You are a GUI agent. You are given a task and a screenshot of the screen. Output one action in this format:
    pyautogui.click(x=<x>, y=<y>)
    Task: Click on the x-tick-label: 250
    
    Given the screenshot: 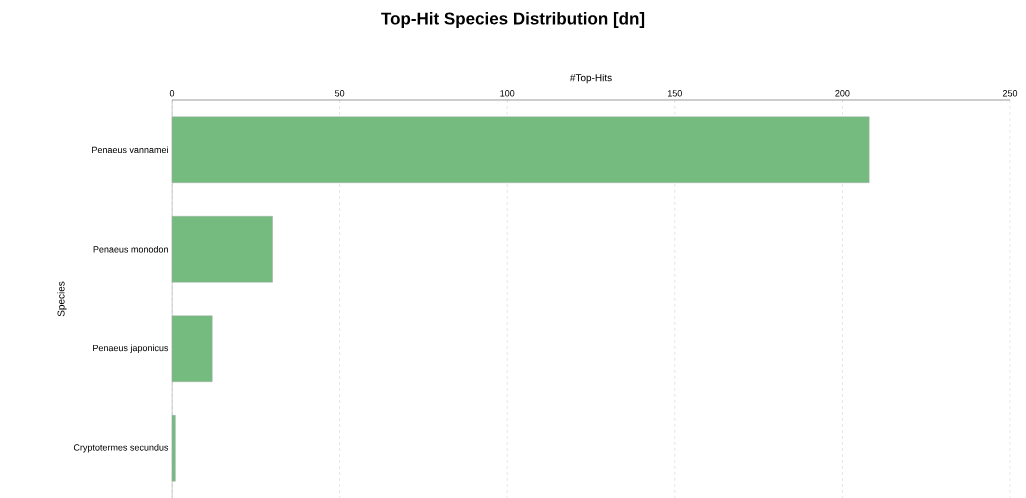 What is the action you would take?
    pyautogui.click(x=1010, y=93)
    